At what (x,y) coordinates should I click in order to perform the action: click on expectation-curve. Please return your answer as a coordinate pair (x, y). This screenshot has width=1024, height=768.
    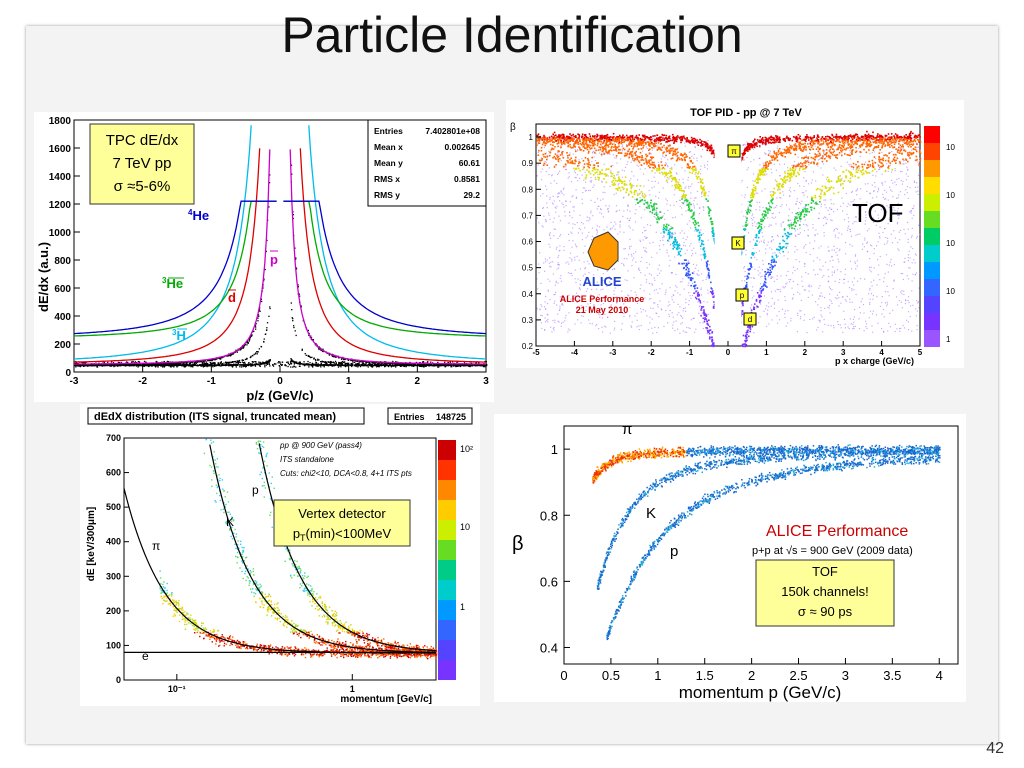
    Looking at the image, I should click on (385, 267).